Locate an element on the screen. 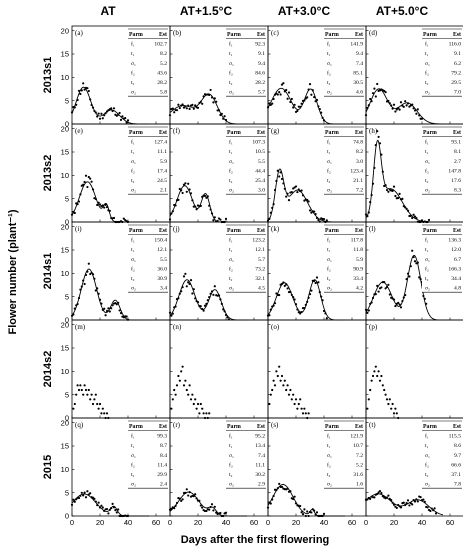 The width and height of the screenshot is (463, 550). param-value: 5.2 is located at coordinates (163, 64).